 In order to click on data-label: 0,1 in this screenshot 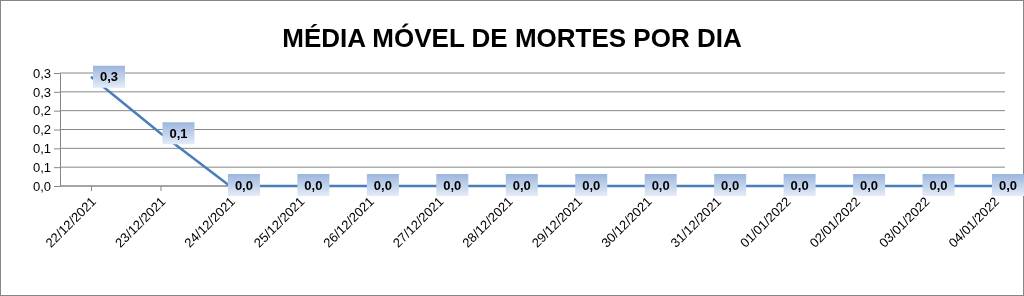, I will do `click(178, 133)`.